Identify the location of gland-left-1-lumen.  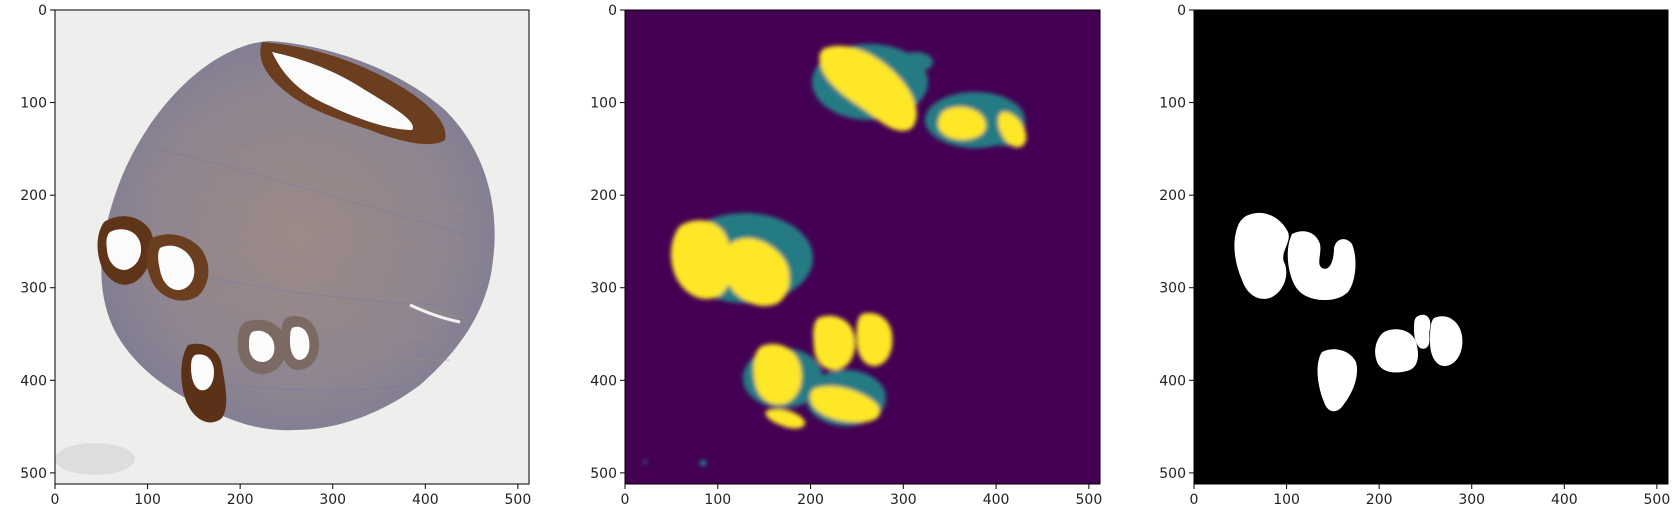
(124, 249).